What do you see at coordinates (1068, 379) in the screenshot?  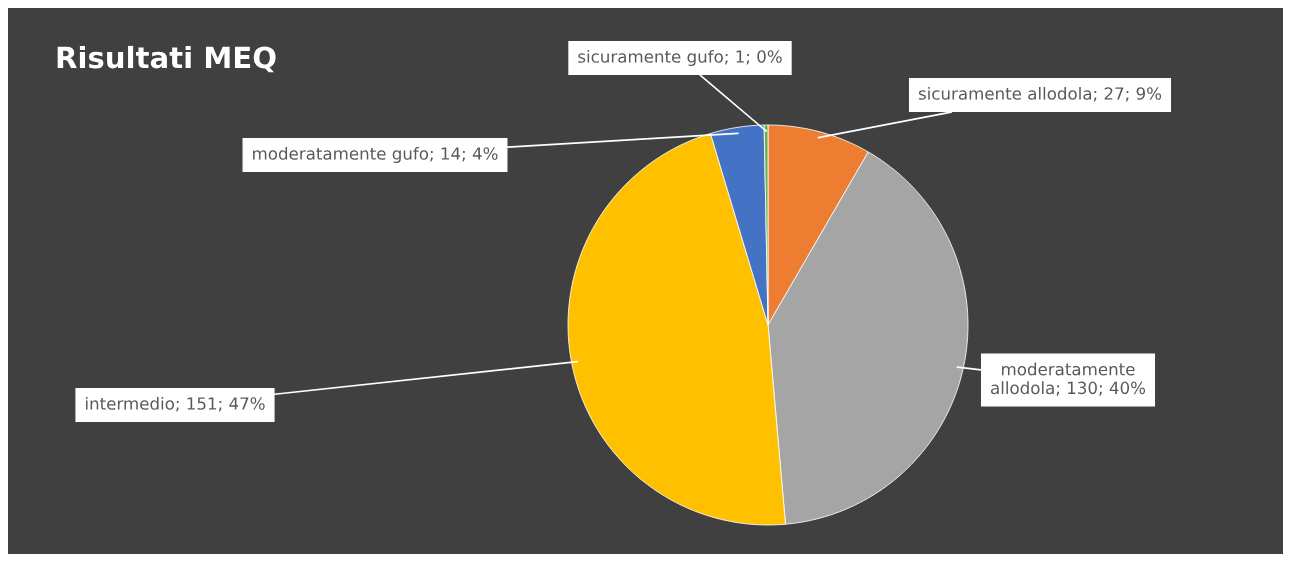 I see `slice-label: moderatamente allodola; 130; 40%` at bounding box center [1068, 379].